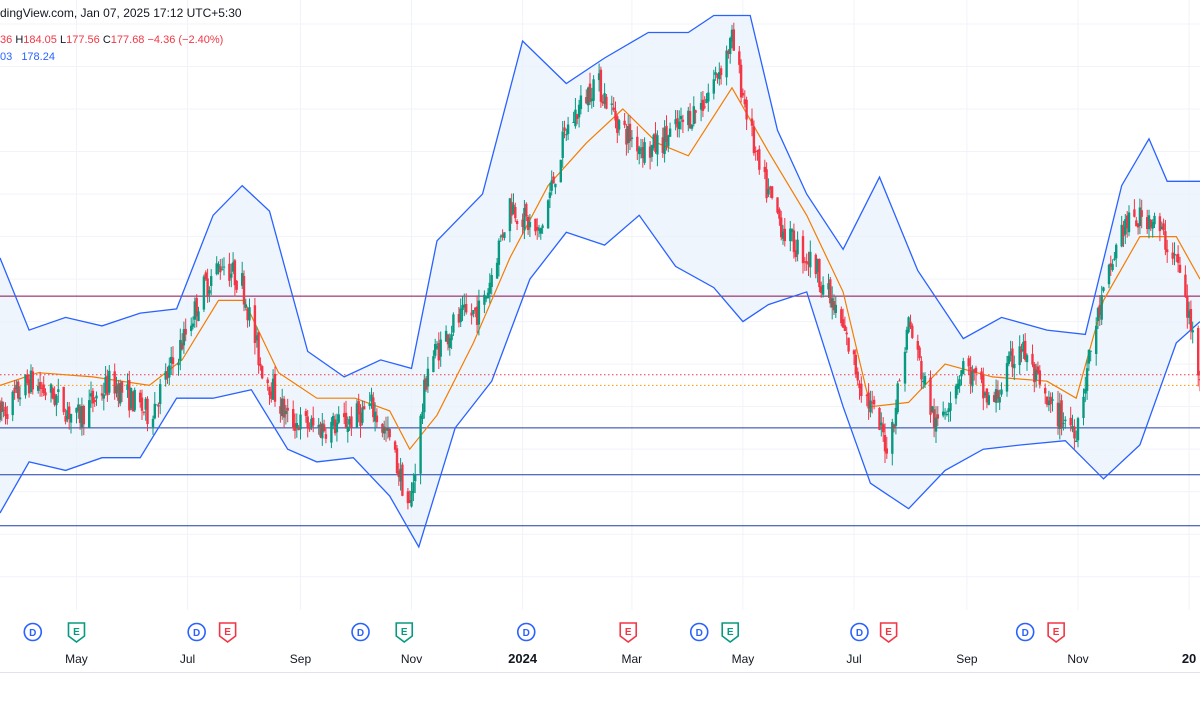 The image size is (1200, 708). I want to click on earnings-icon, so click(1056, 632).